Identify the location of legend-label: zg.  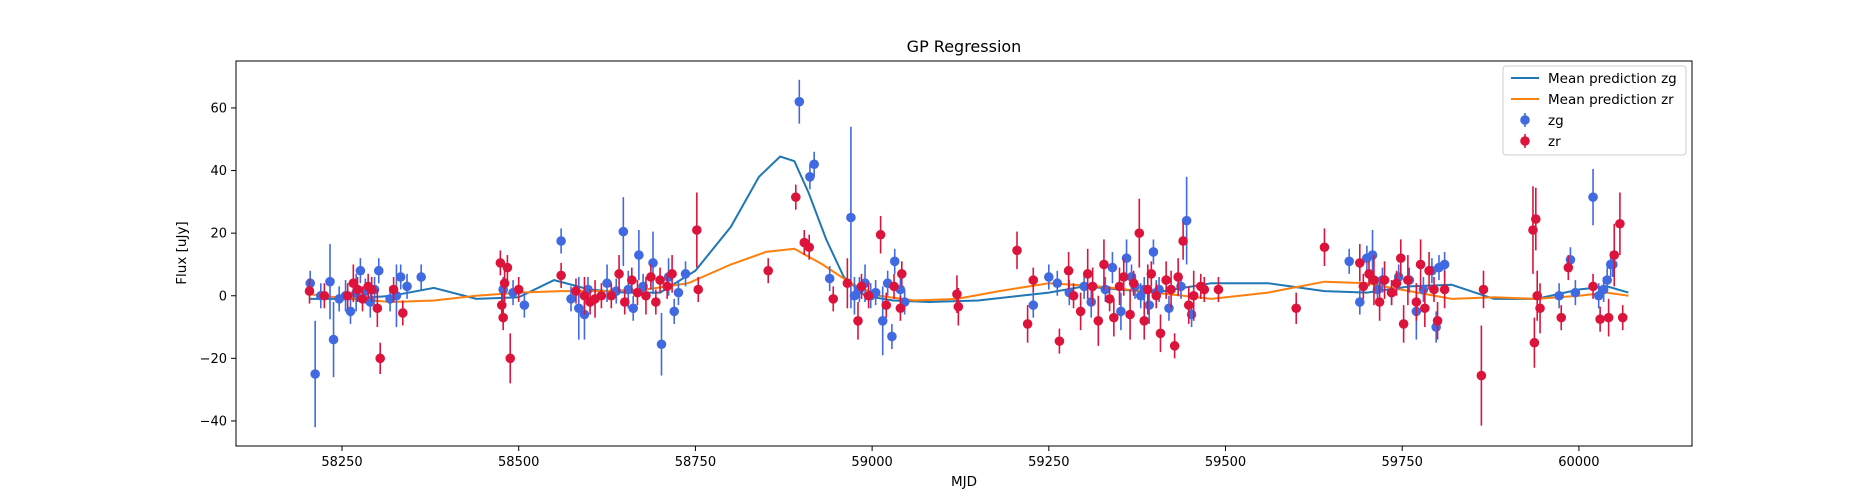
(1556, 121).